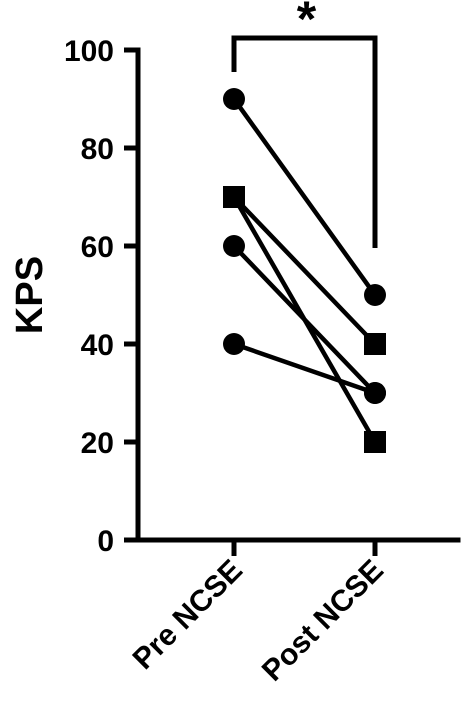 The height and width of the screenshot is (728, 471). Describe the element at coordinates (97, 149) in the screenshot. I see `y-tick-label: 80` at that location.